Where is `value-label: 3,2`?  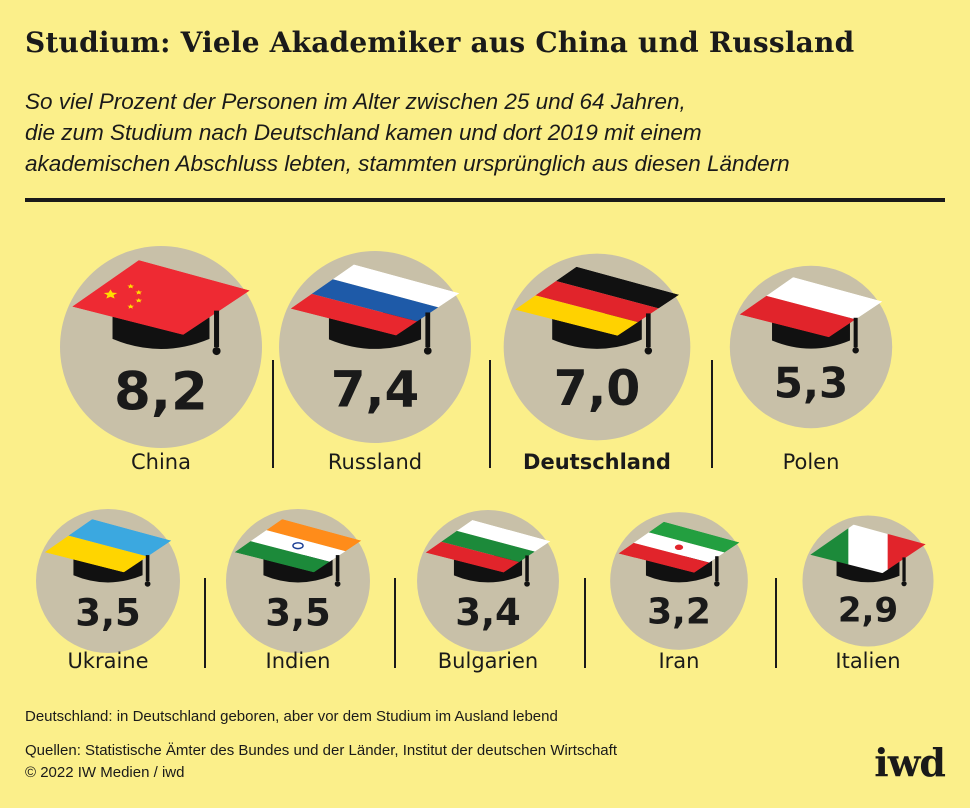
value-label: 3,2 is located at coordinates (679, 612).